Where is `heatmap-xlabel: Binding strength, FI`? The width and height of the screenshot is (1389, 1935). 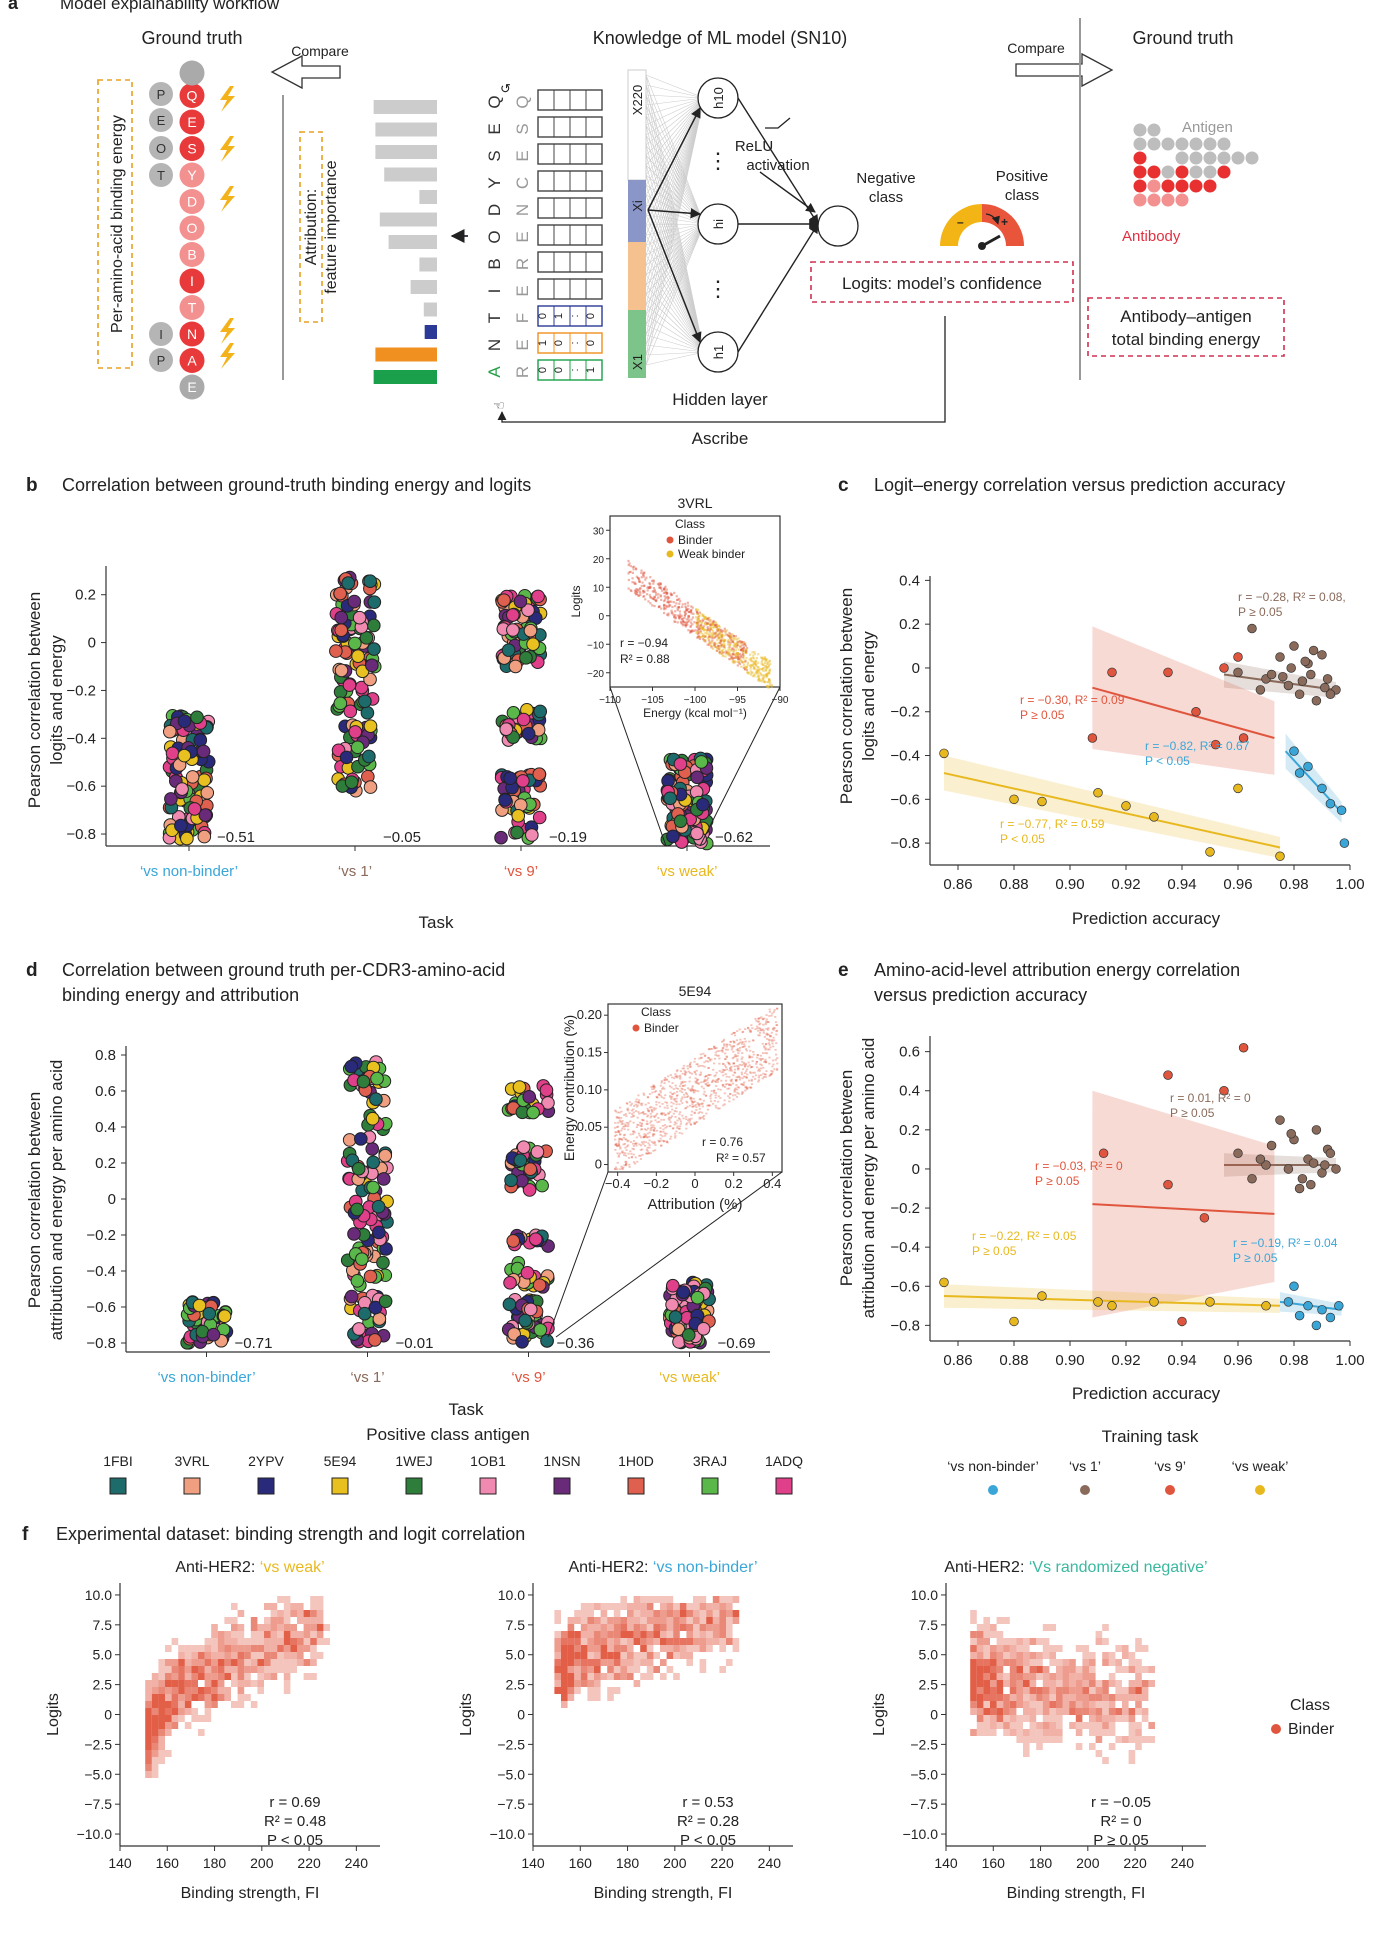 heatmap-xlabel: Binding strength, FI is located at coordinates (1076, 1893).